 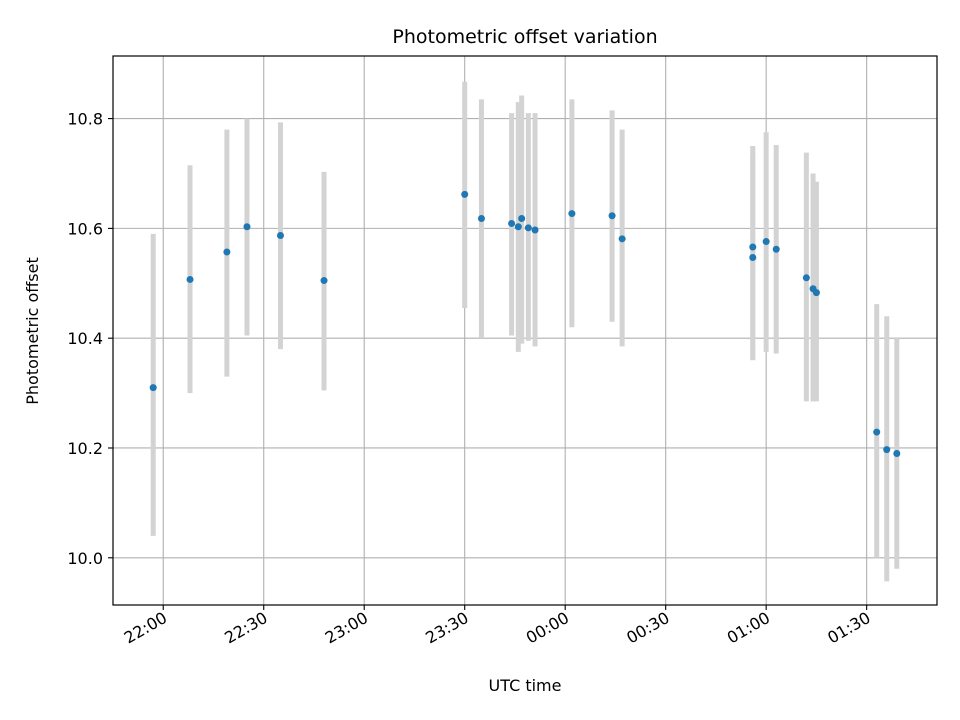 What do you see at coordinates (85, 228) in the screenshot?
I see `y-tick-label: 10.6` at bounding box center [85, 228].